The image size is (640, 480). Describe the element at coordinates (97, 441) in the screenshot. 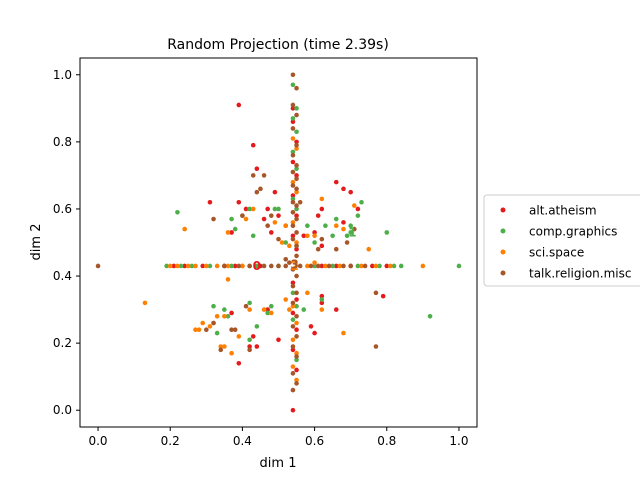

I see `x-tick-label: 0.0` at that location.